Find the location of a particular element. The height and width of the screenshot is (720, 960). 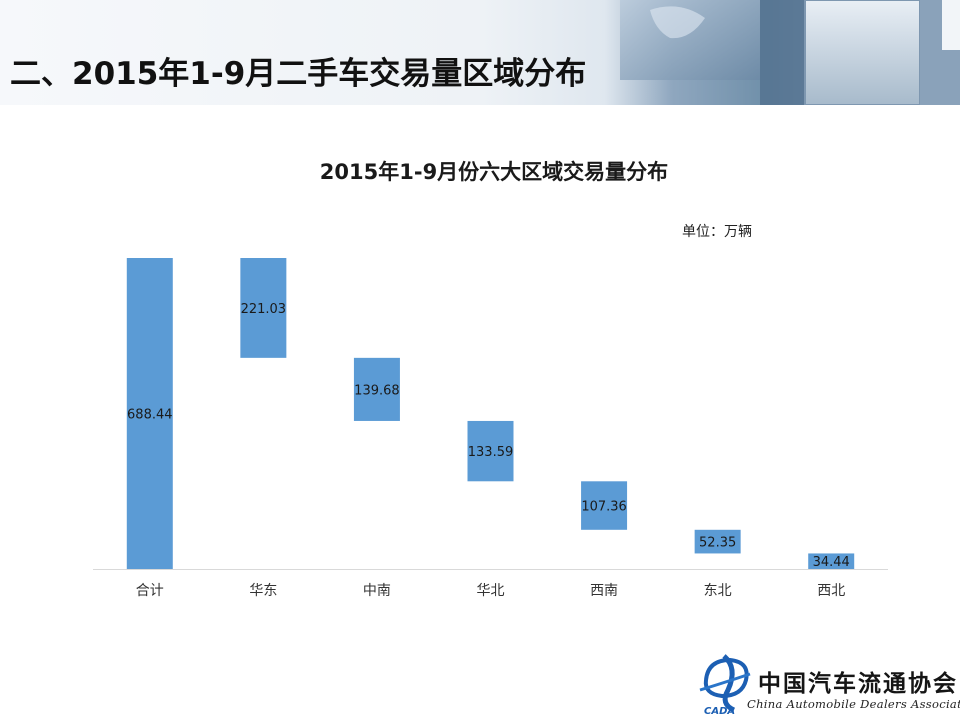

logo-name-en: China Automobile Dealers Association is located at coordinates (853, 704).